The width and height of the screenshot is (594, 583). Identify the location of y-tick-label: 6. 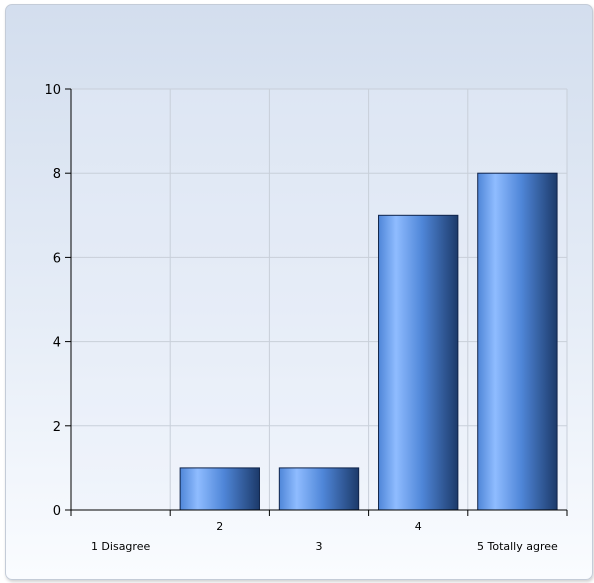
(57, 258).